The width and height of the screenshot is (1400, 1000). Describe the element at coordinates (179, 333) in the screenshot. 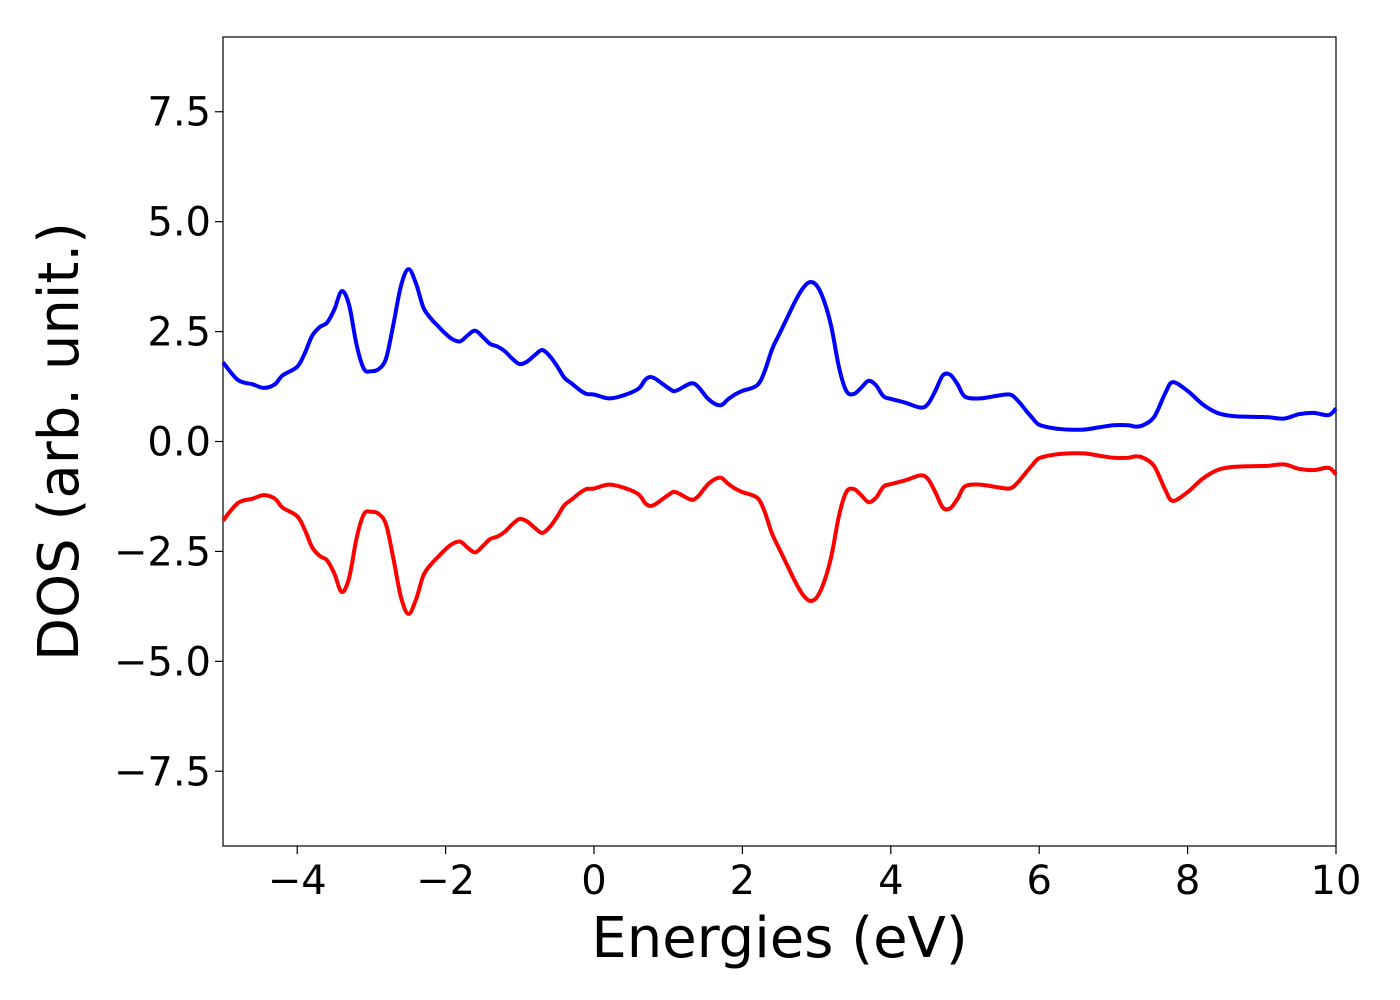

I see `y-tick-label: 2.5` at that location.